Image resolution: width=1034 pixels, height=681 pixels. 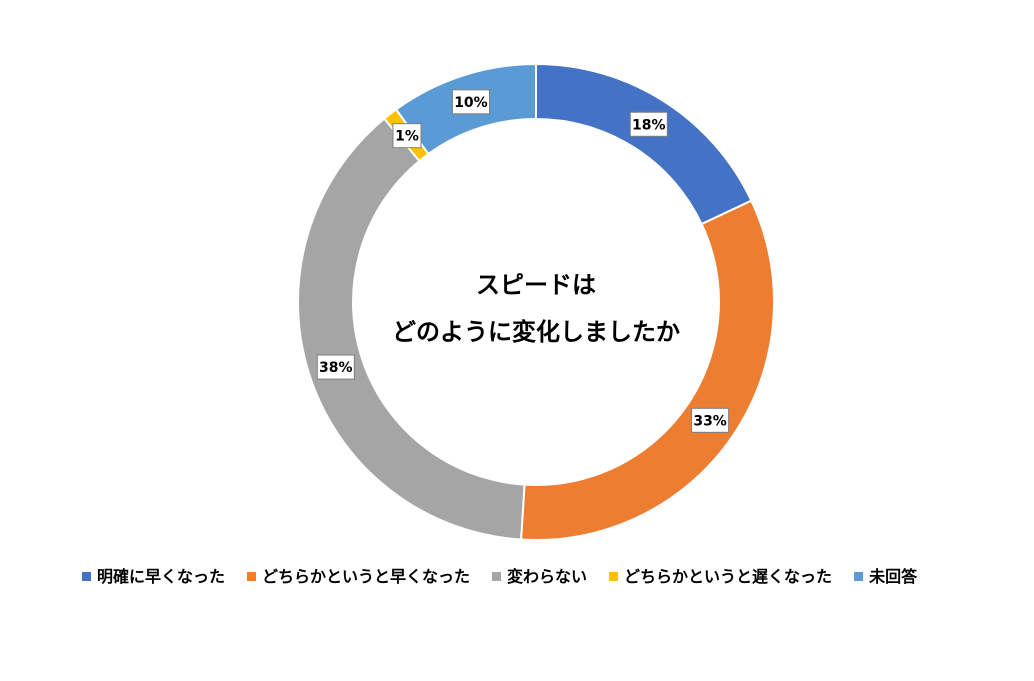 I want to click on data-label-somewhat-faster: 33%, so click(x=710, y=420).